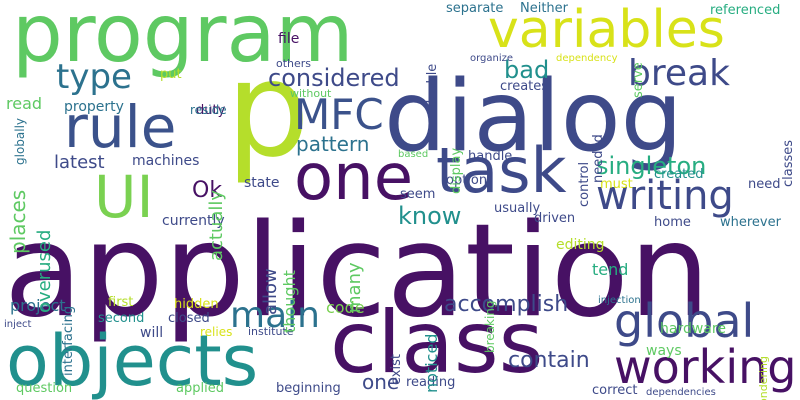  Describe the element at coordinates (152, 333) in the screenshot. I see `word-will: will` at that location.